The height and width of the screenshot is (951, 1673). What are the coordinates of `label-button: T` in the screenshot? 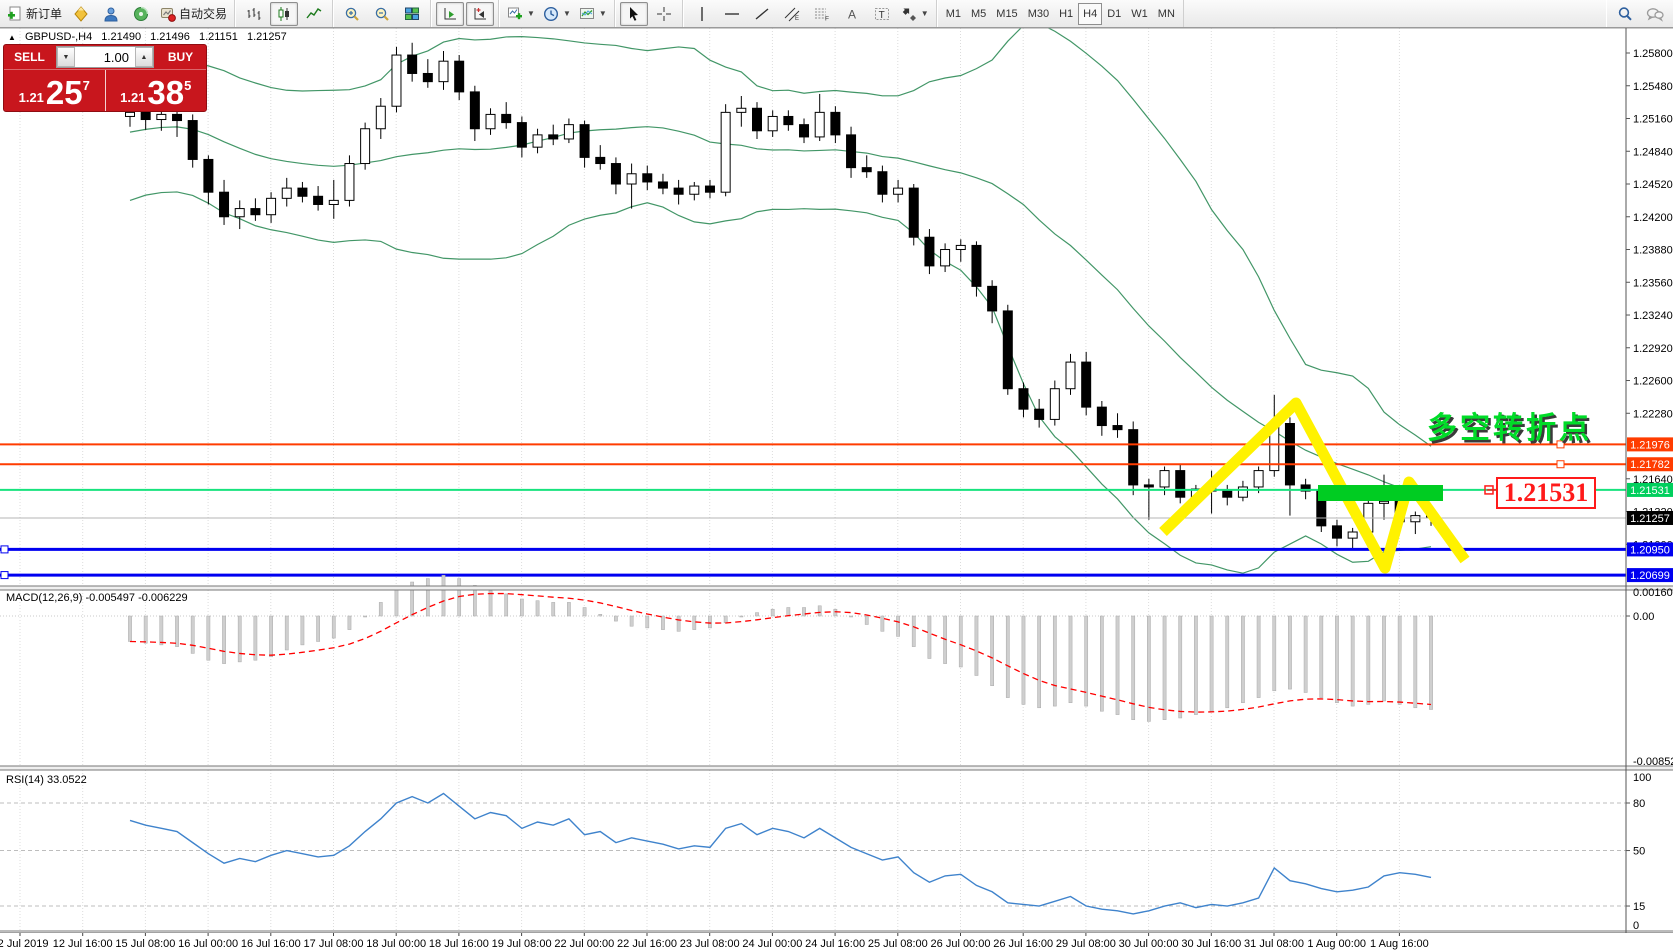 It's located at (882, 14).